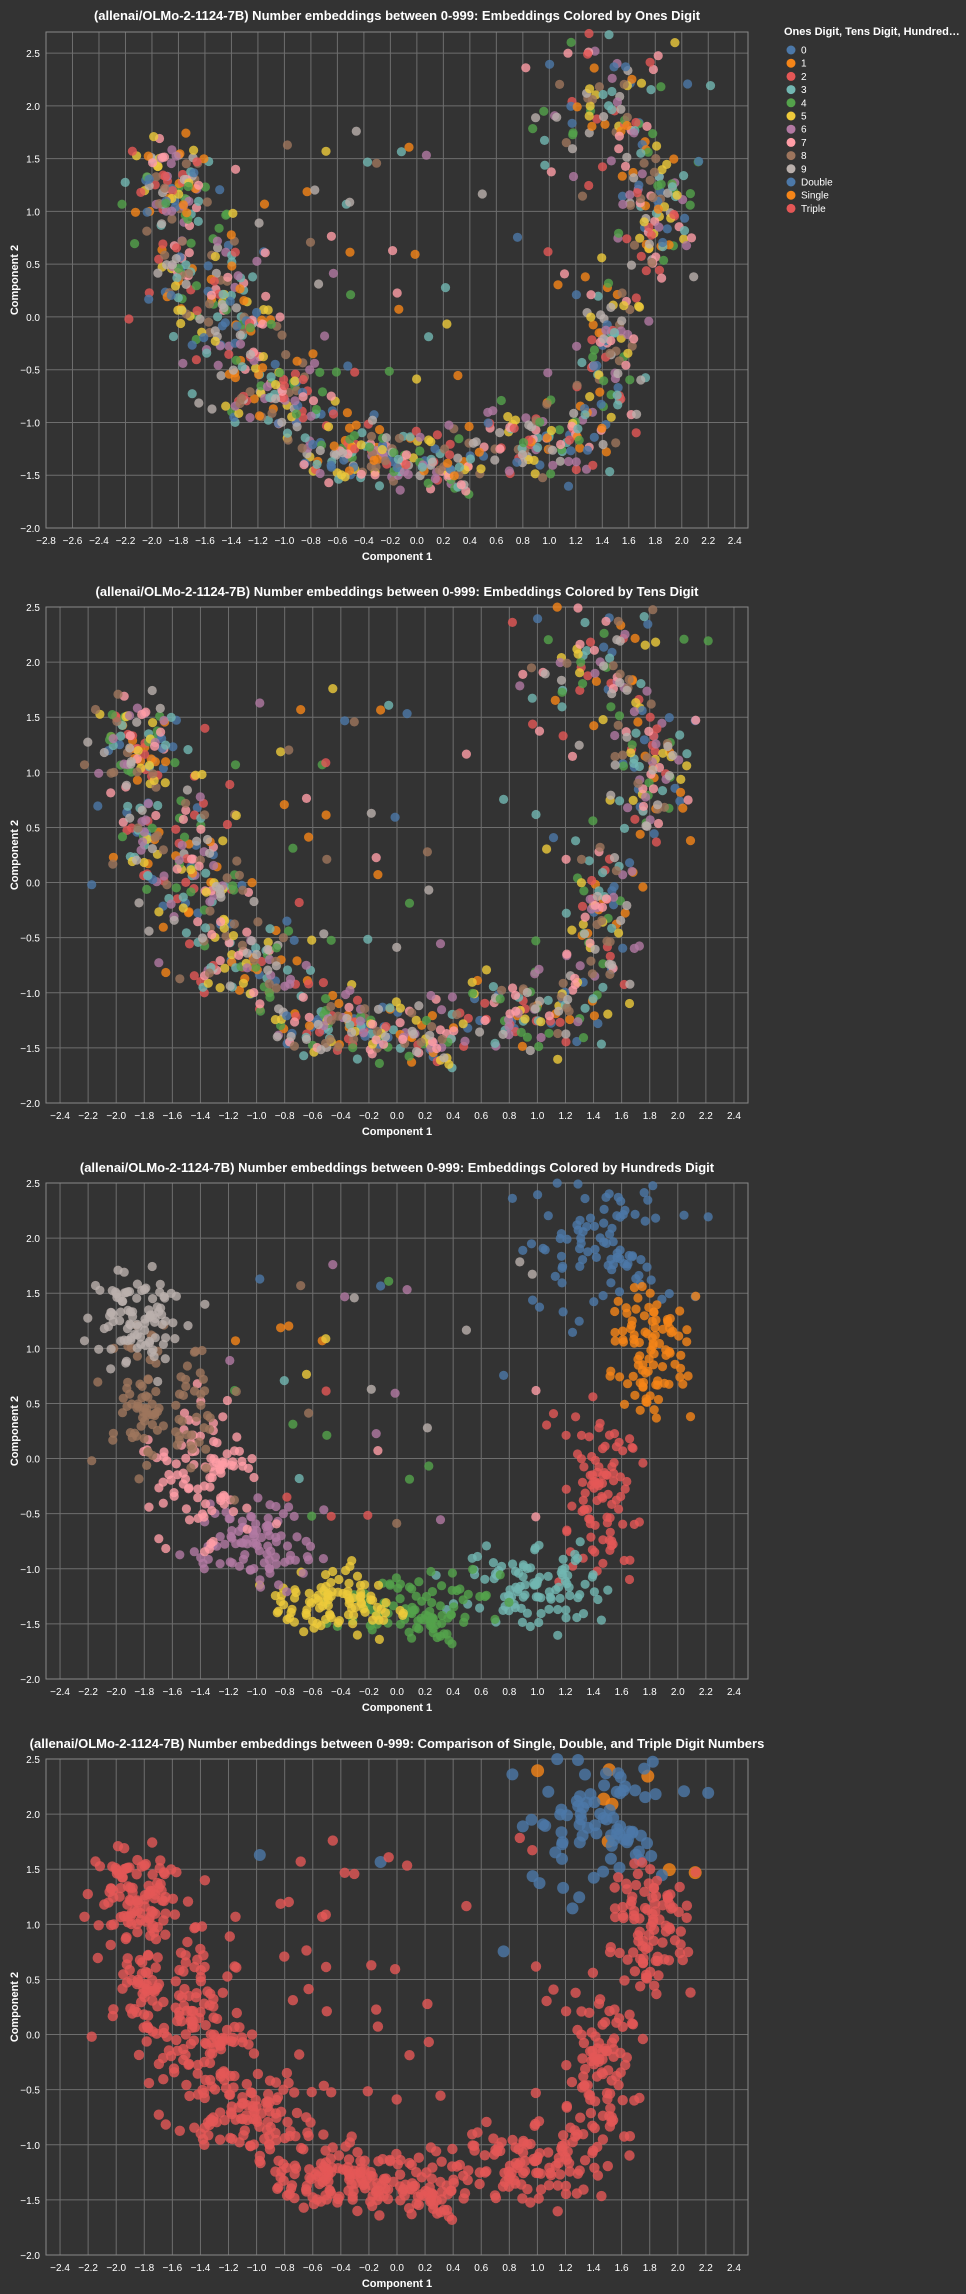 This screenshot has height=2294, width=966. What do you see at coordinates (15, 1431) in the screenshot?
I see `y-axis-label: Component 2` at bounding box center [15, 1431].